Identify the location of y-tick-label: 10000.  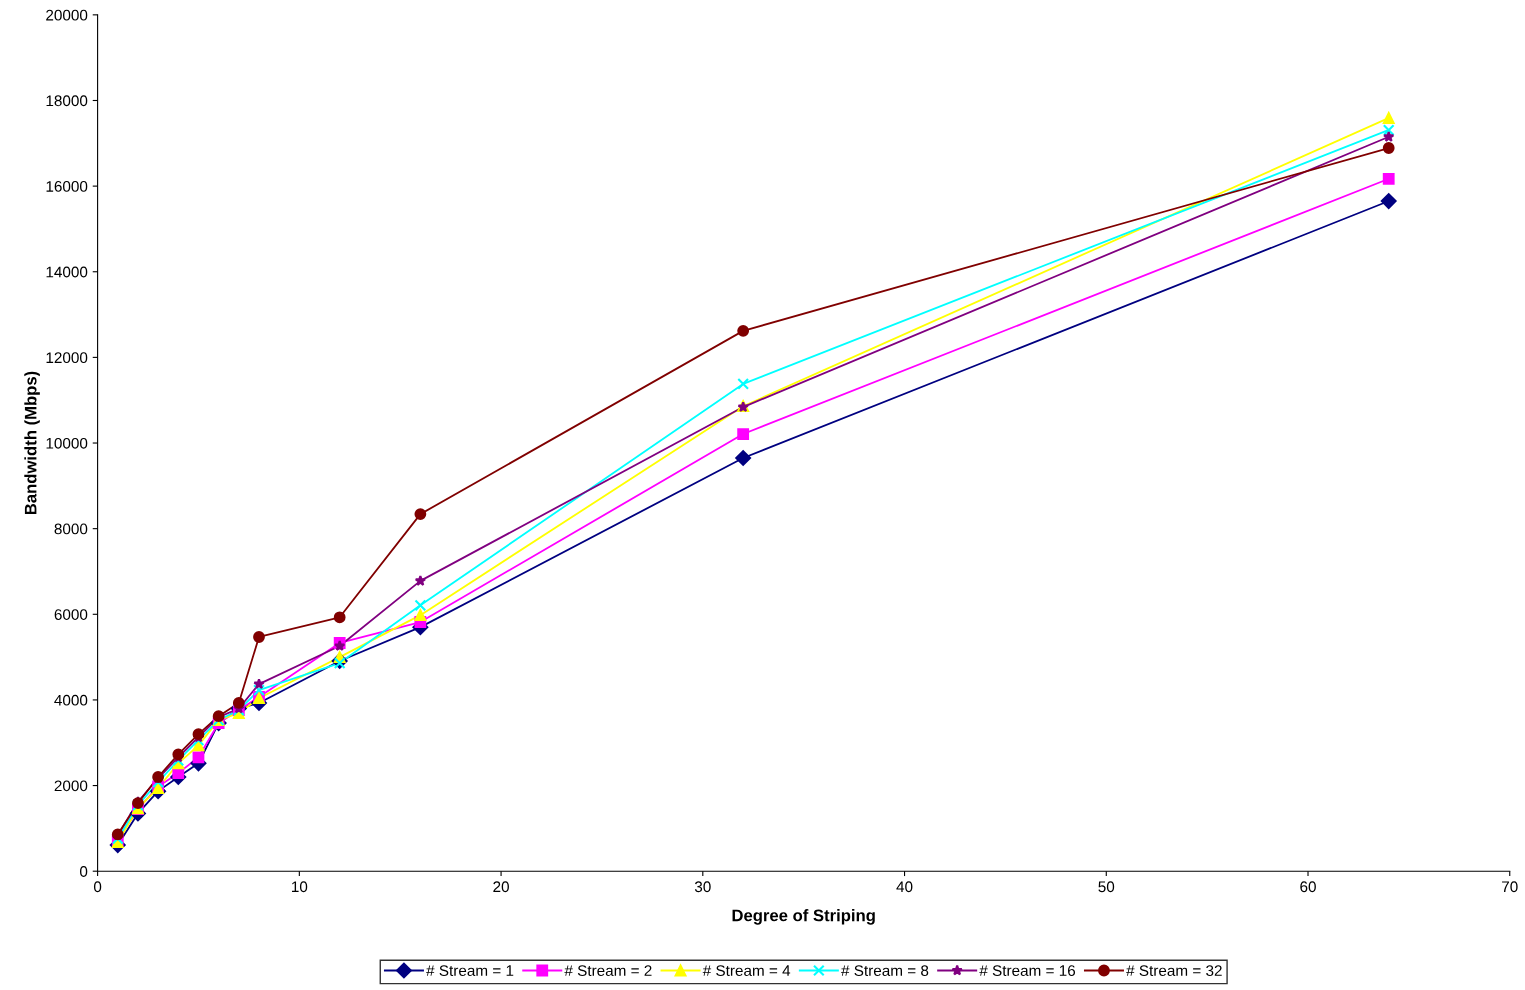
(67, 443).